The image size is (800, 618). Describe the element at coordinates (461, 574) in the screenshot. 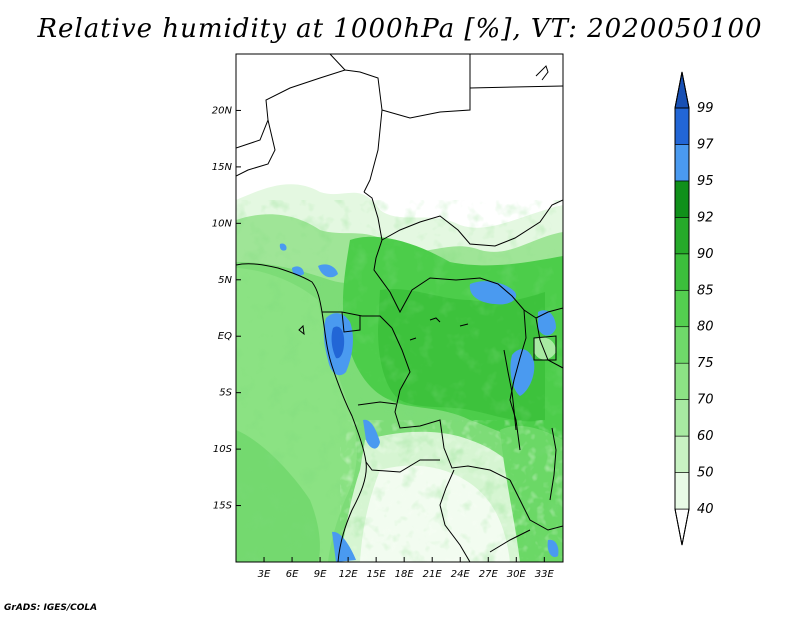

I see `lon-tick-label: 24E` at that location.